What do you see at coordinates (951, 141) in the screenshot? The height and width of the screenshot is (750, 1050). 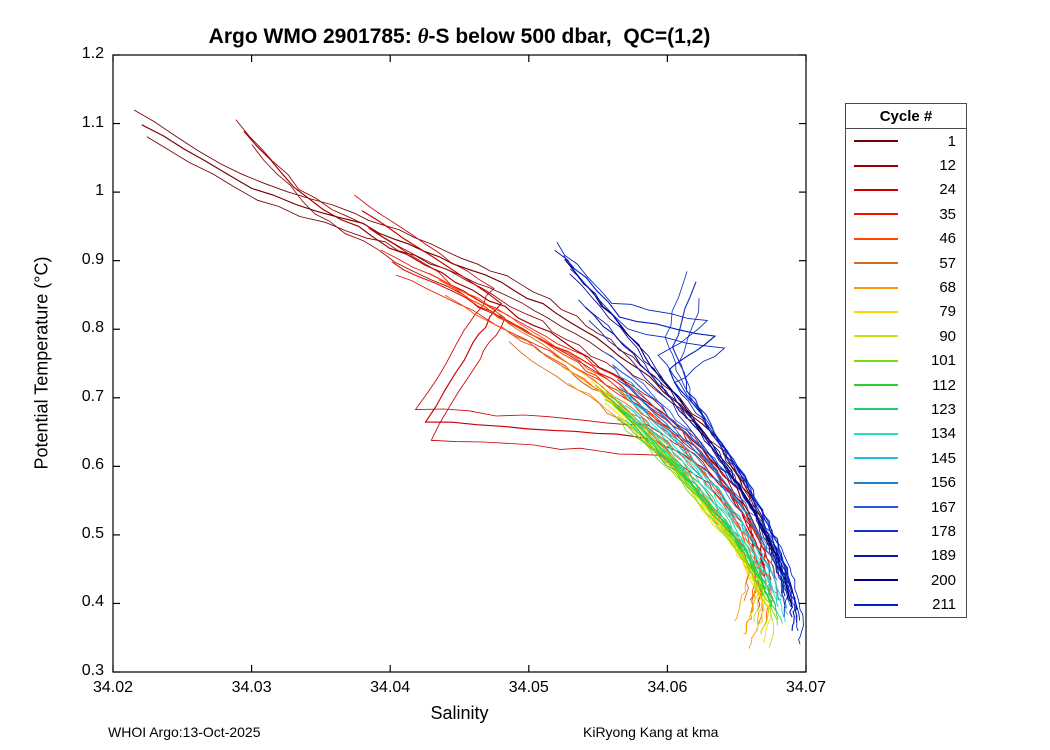 I see `legend-entry-label: 1` at bounding box center [951, 141].